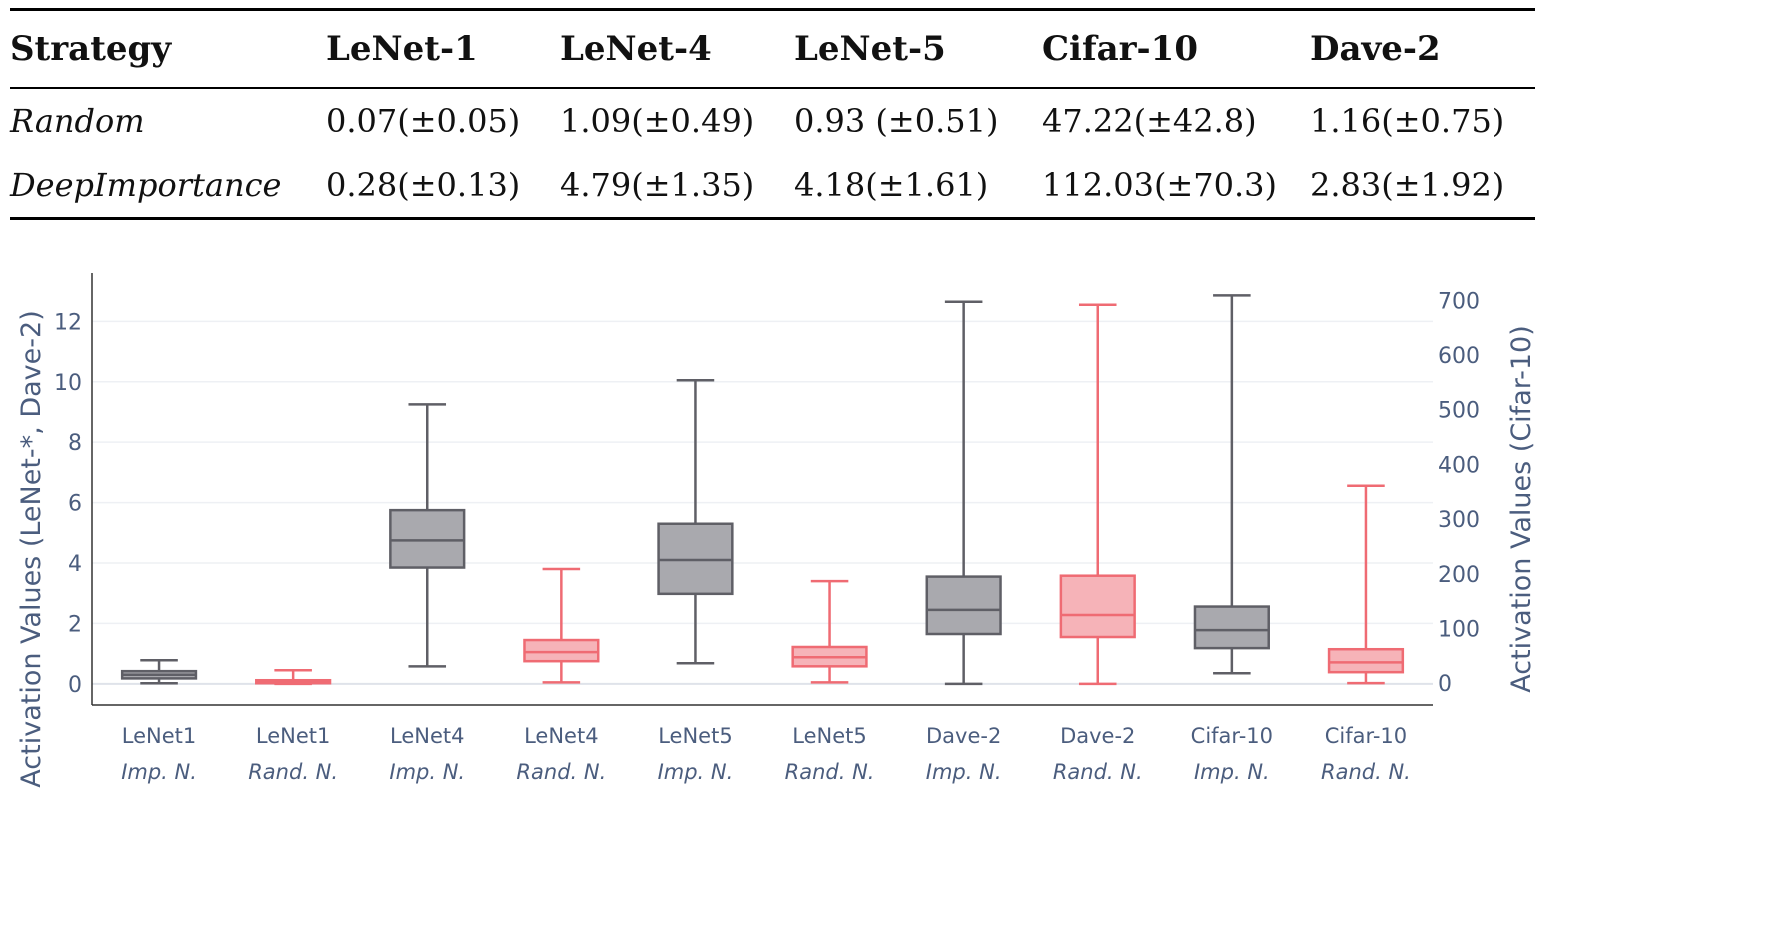 The height and width of the screenshot is (929, 1789). I want to click on header-strategy: Strategy, so click(91, 48).